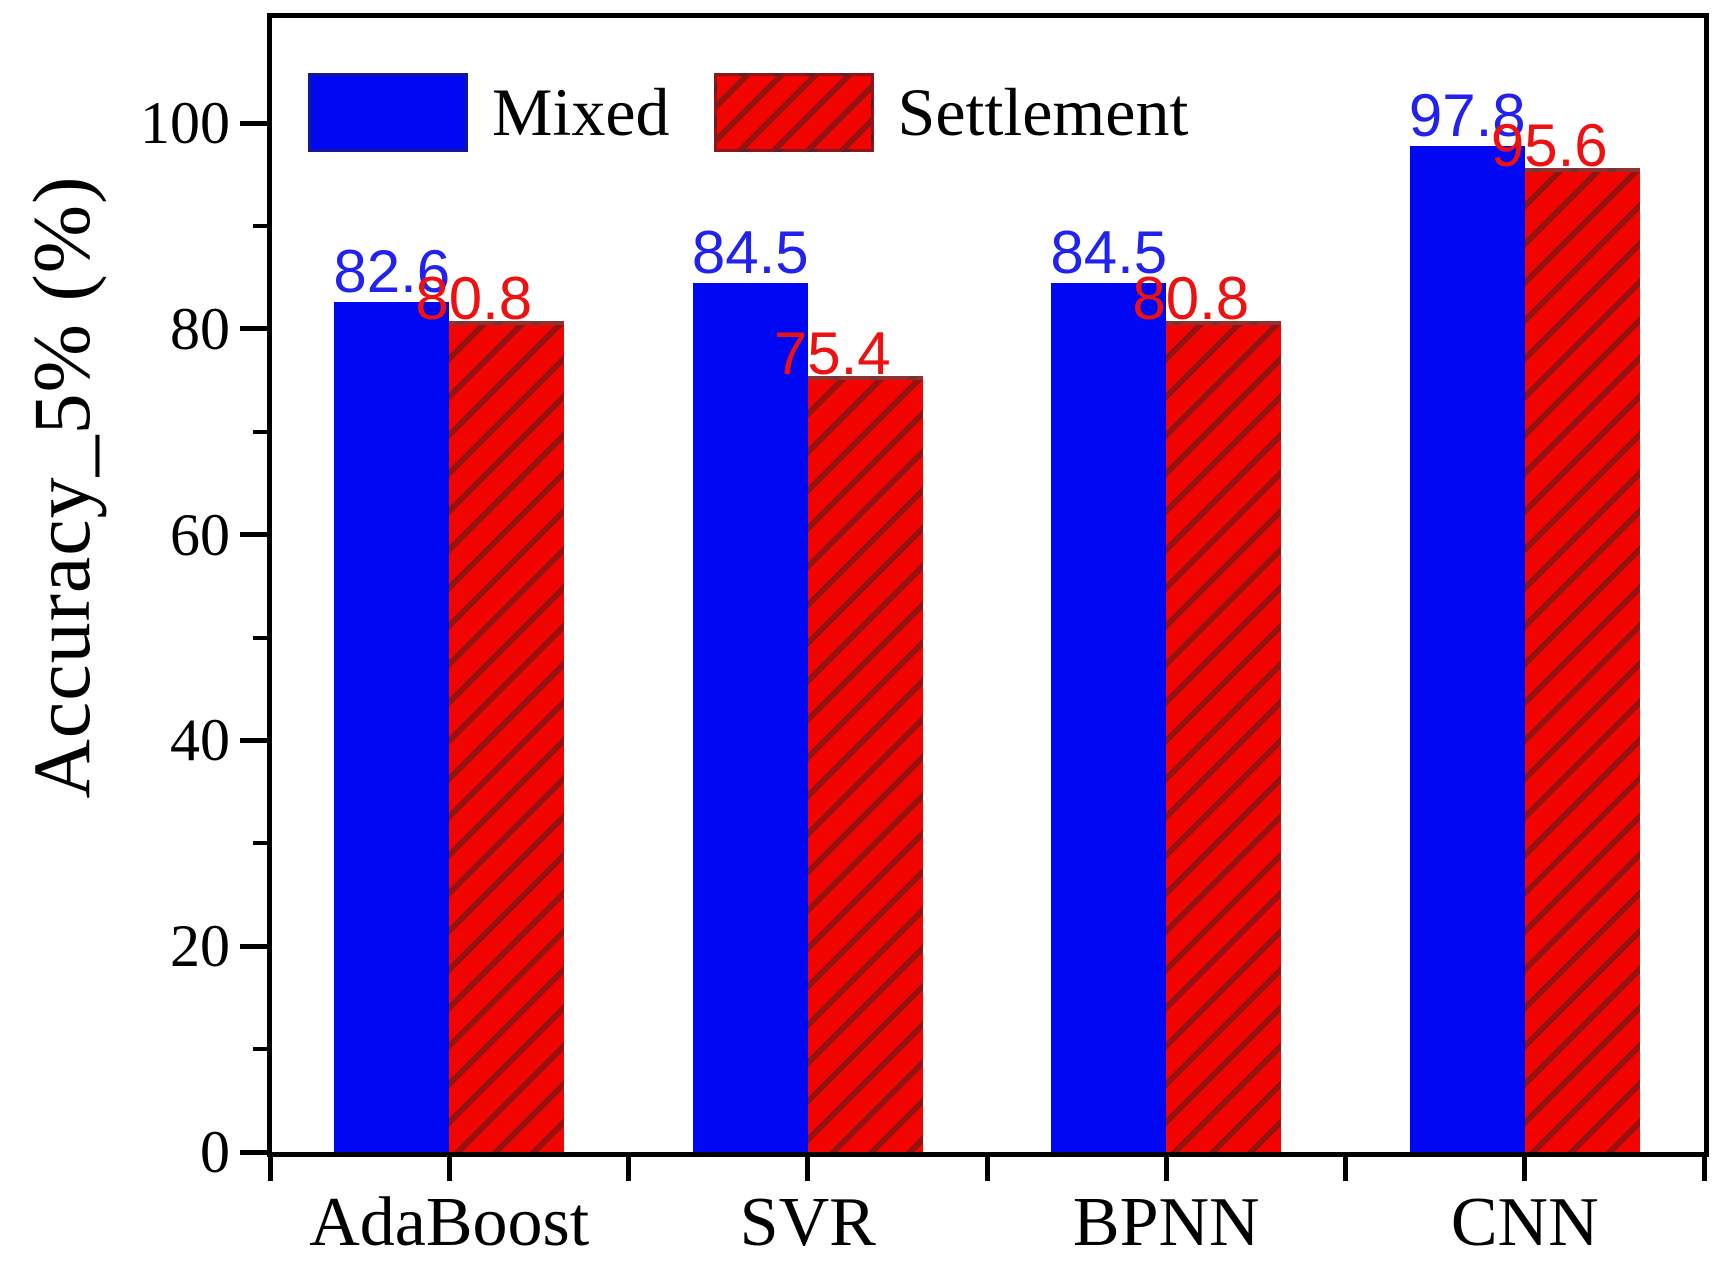 The width and height of the screenshot is (1726, 1262). I want to click on y-tick-label: 100, so click(185, 123).